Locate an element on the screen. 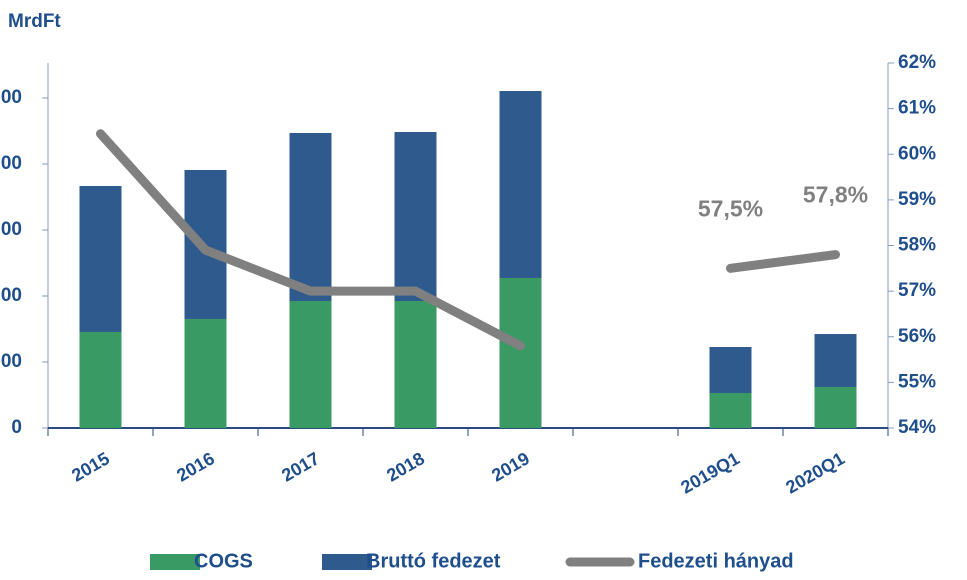 The width and height of the screenshot is (967, 580). y-tick-label: 00 is located at coordinates (11, 97).